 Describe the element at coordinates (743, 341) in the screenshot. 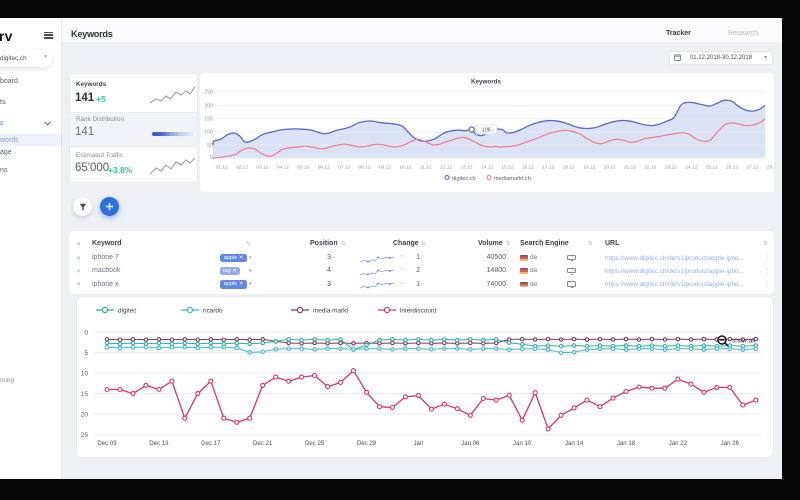

I see `svg-text: show all` at that location.